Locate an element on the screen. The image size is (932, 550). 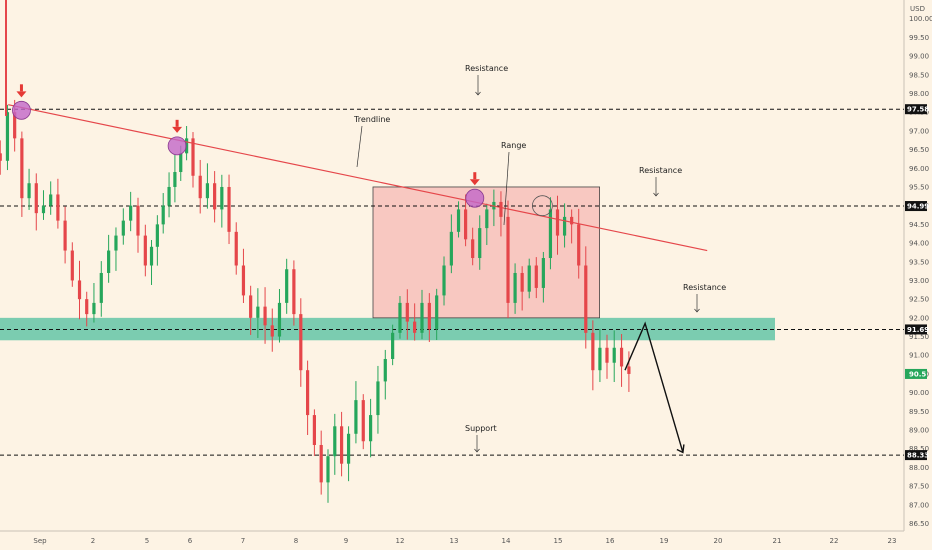
y-tick-label: 100.00 is located at coordinates (920, 19).